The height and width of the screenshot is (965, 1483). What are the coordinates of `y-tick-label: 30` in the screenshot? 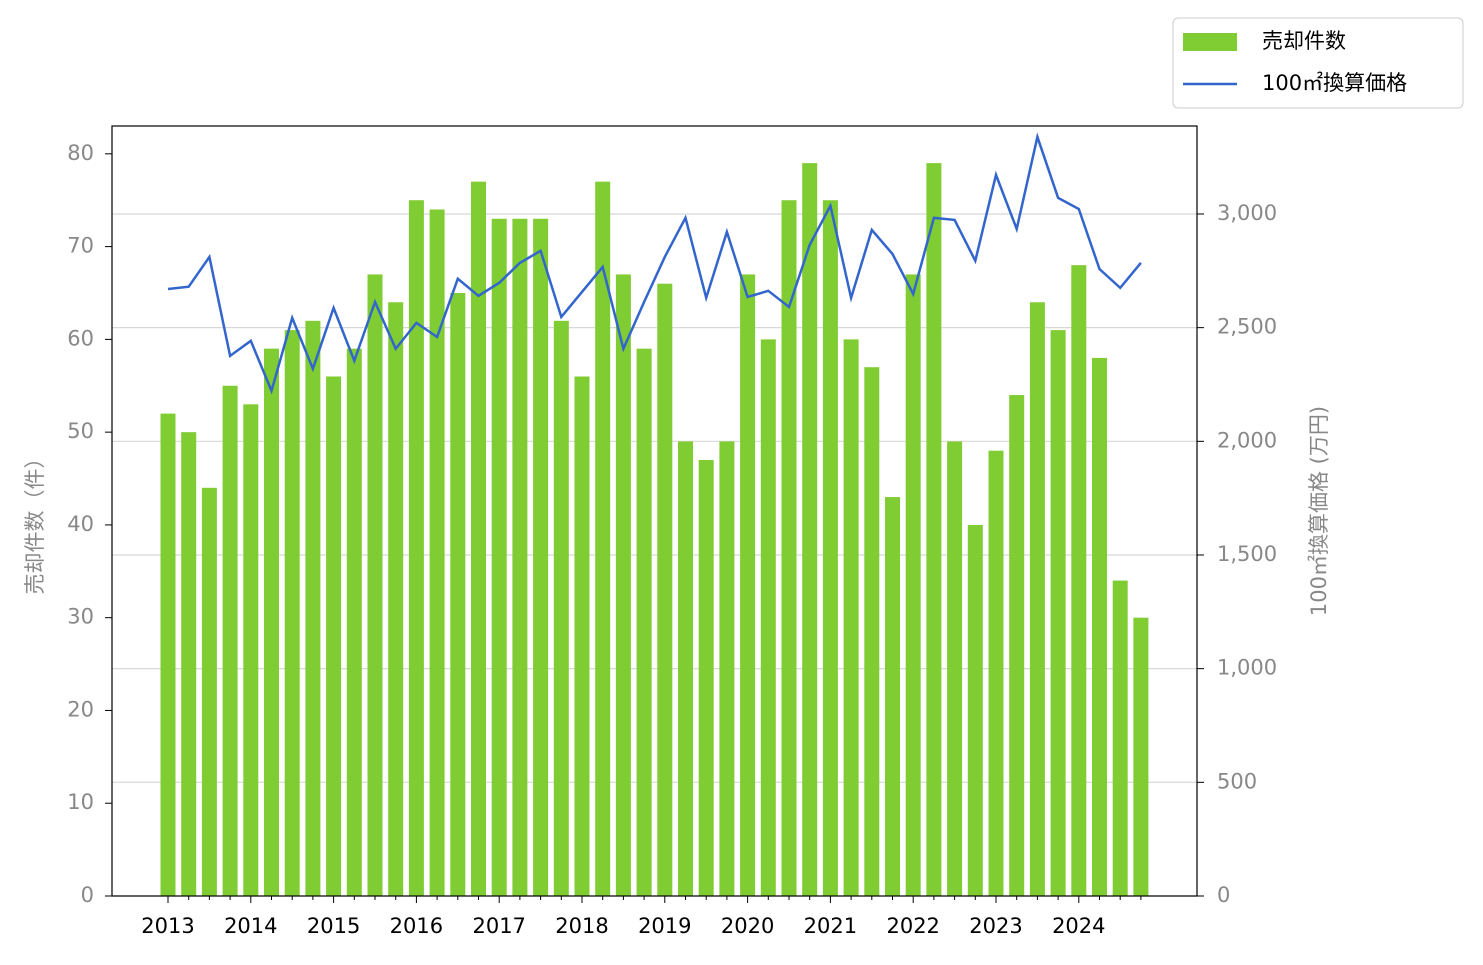 It's located at (80, 617).